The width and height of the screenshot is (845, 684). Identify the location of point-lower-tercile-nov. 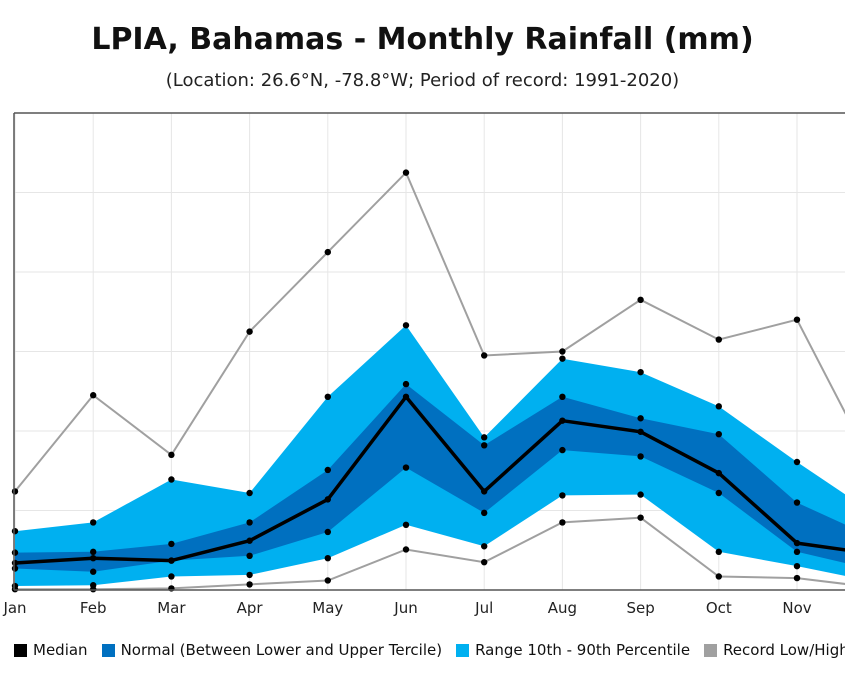
(797, 552).